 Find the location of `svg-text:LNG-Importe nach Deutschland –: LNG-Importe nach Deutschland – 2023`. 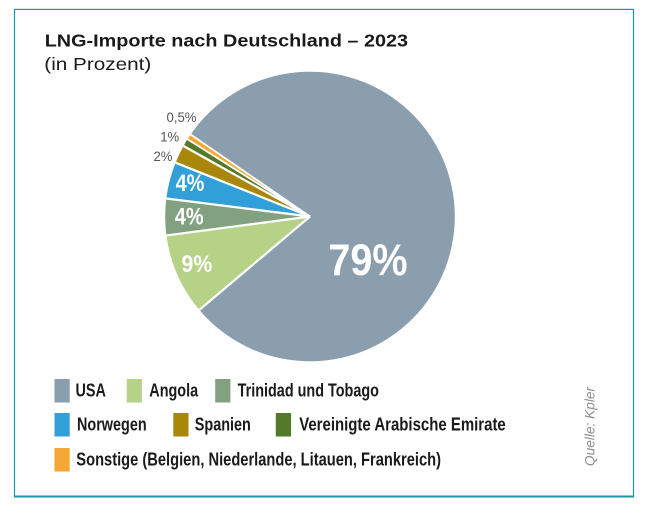

svg-text:LNG-Importe nach Deutschland –: LNG-Importe nach Deutschland – 2023 is located at coordinates (226, 40).